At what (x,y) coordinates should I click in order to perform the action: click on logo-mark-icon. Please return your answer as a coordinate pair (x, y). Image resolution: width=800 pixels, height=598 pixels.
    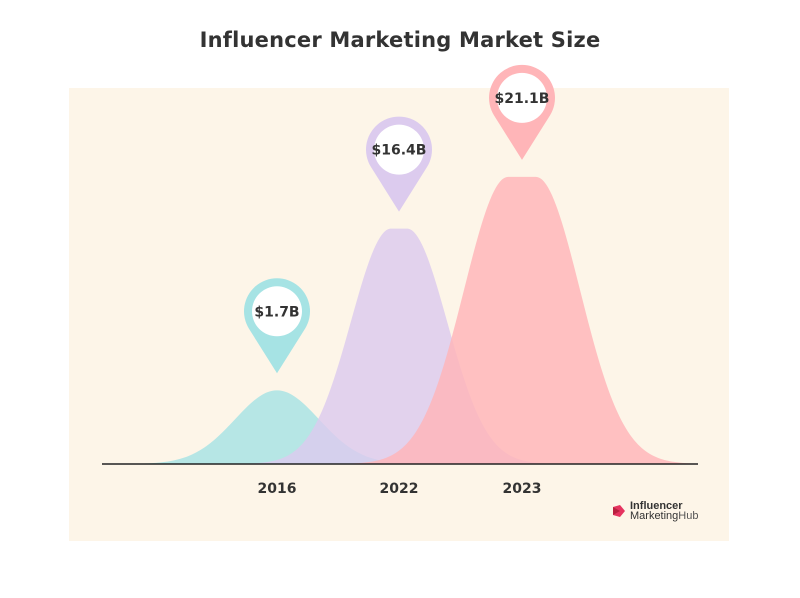
    Looking at the image, I should click on (619, 511).